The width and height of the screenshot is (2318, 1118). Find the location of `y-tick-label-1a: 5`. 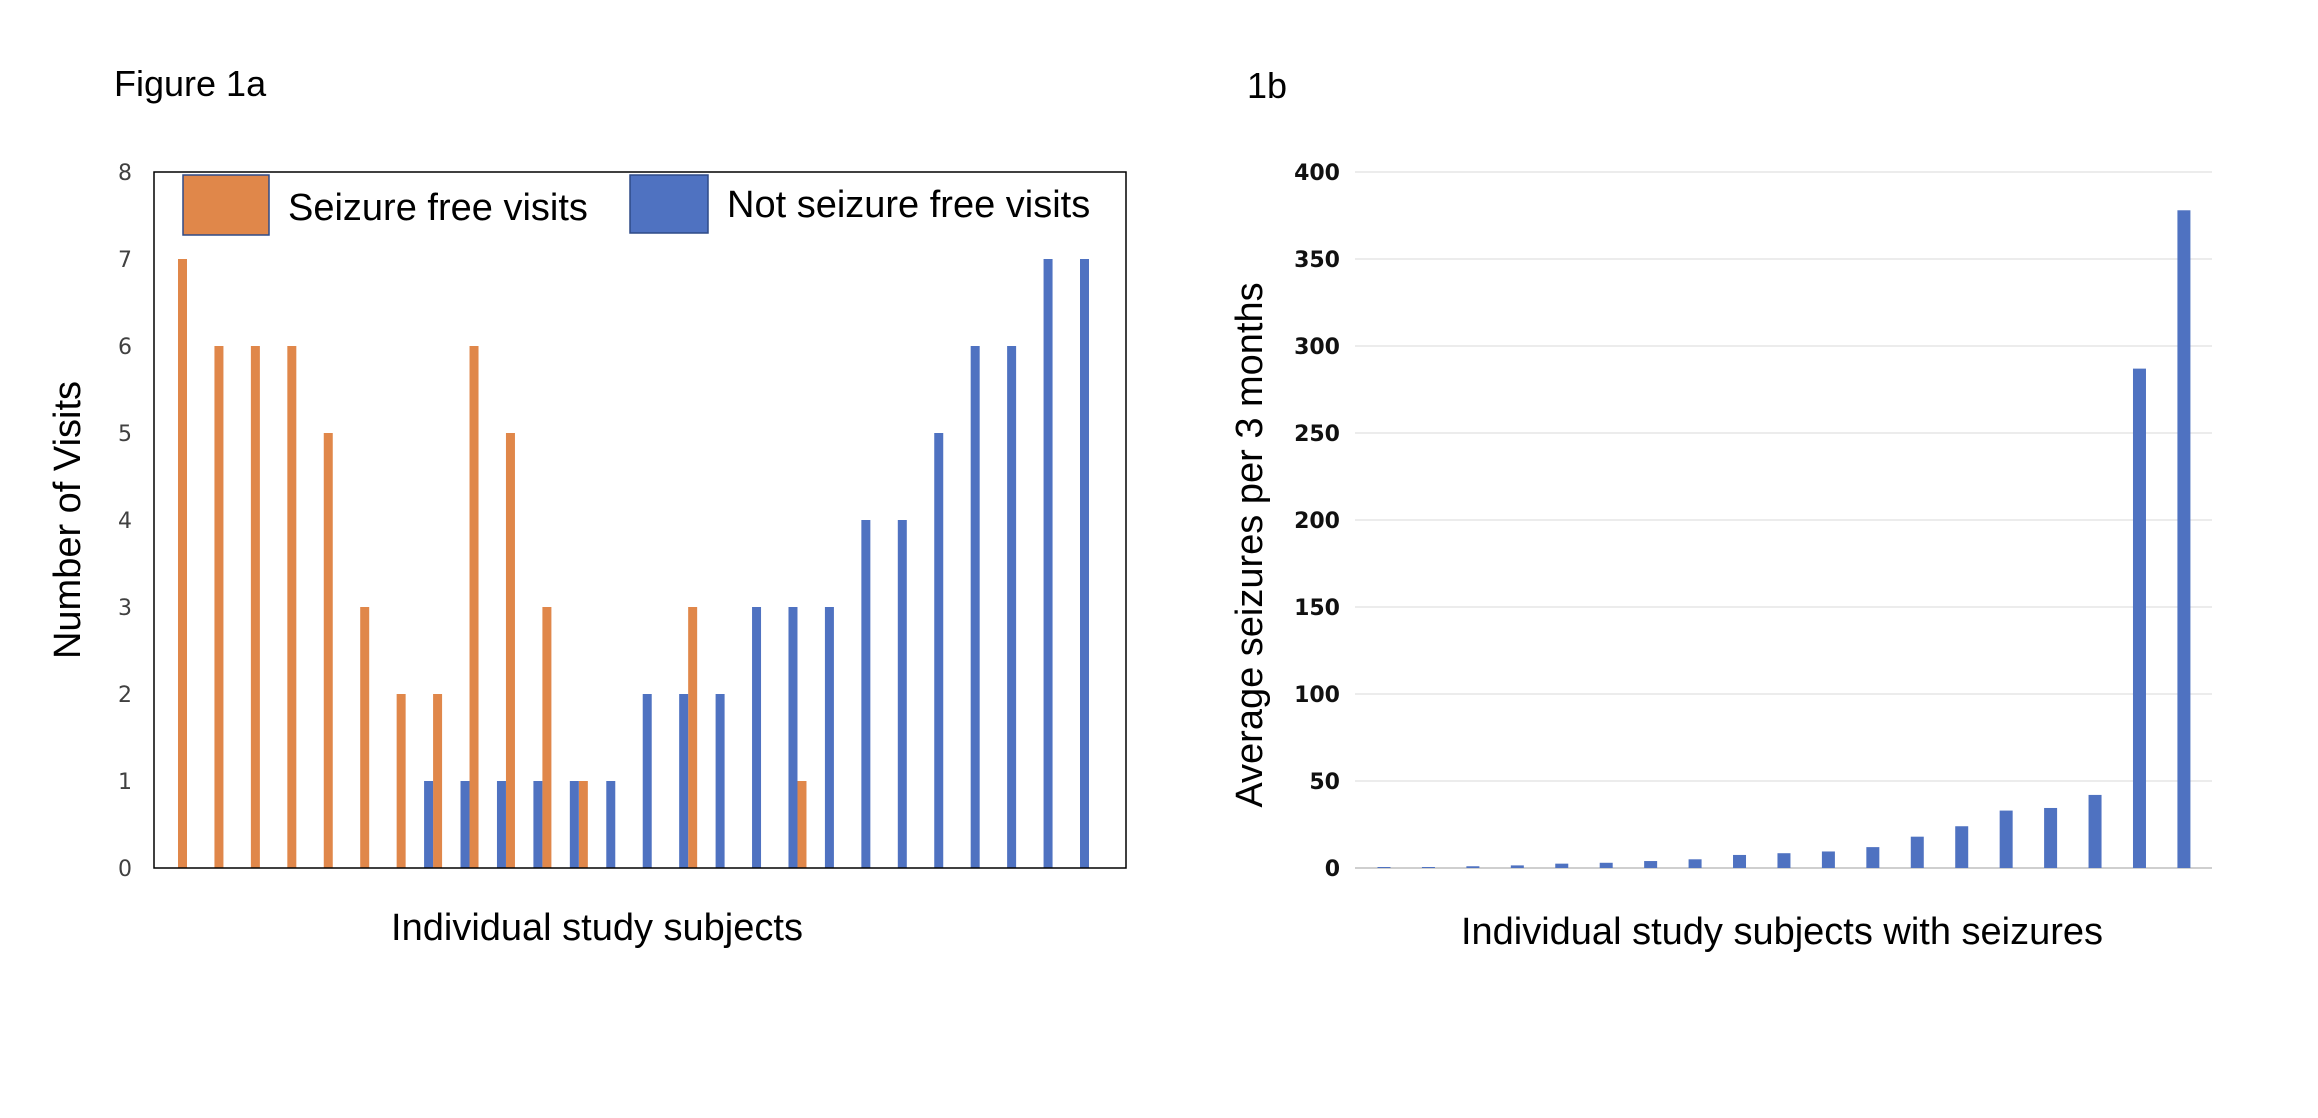

y-tick-label-1a: 5 is located at coordinates (125, 434).